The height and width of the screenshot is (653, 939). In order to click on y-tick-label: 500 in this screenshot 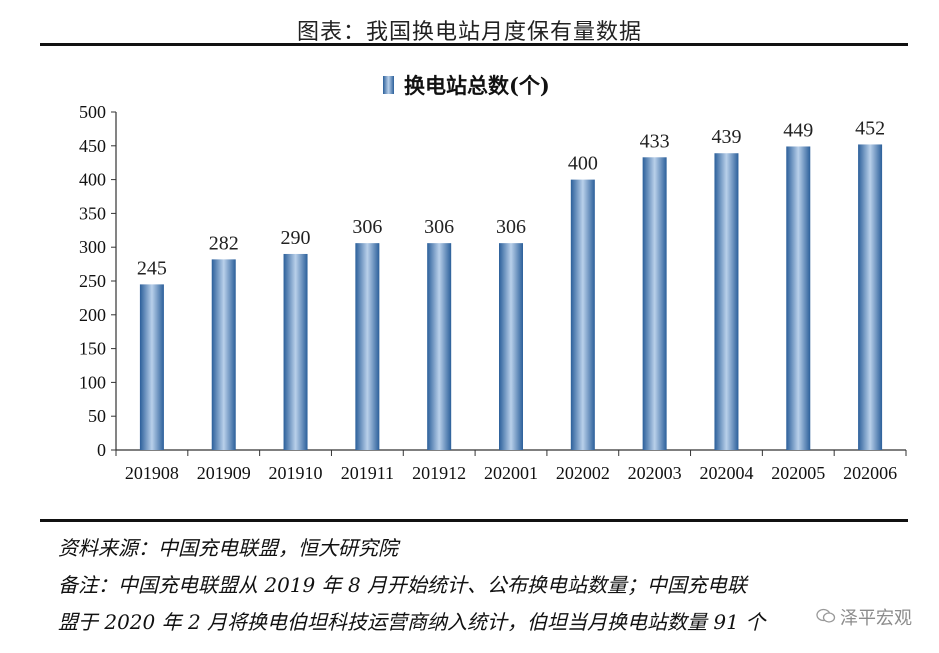, I will do `click(92, 112)`.